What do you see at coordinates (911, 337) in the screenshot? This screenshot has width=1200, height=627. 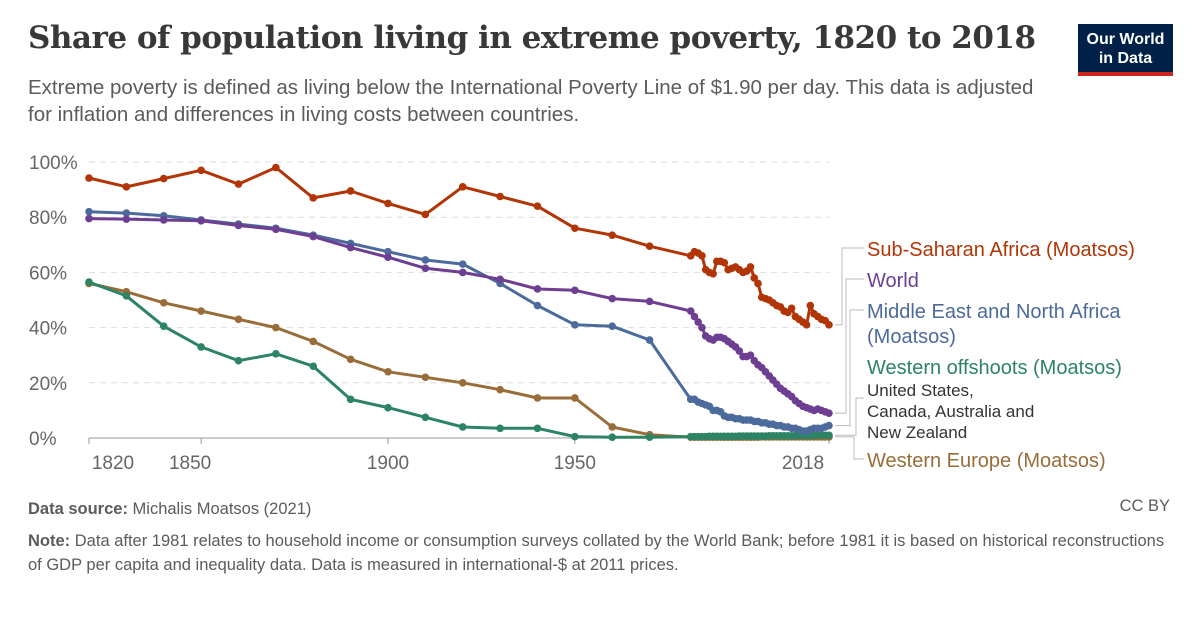 I see `series-label: (Moatsos)` at bounding box center [911, 337].